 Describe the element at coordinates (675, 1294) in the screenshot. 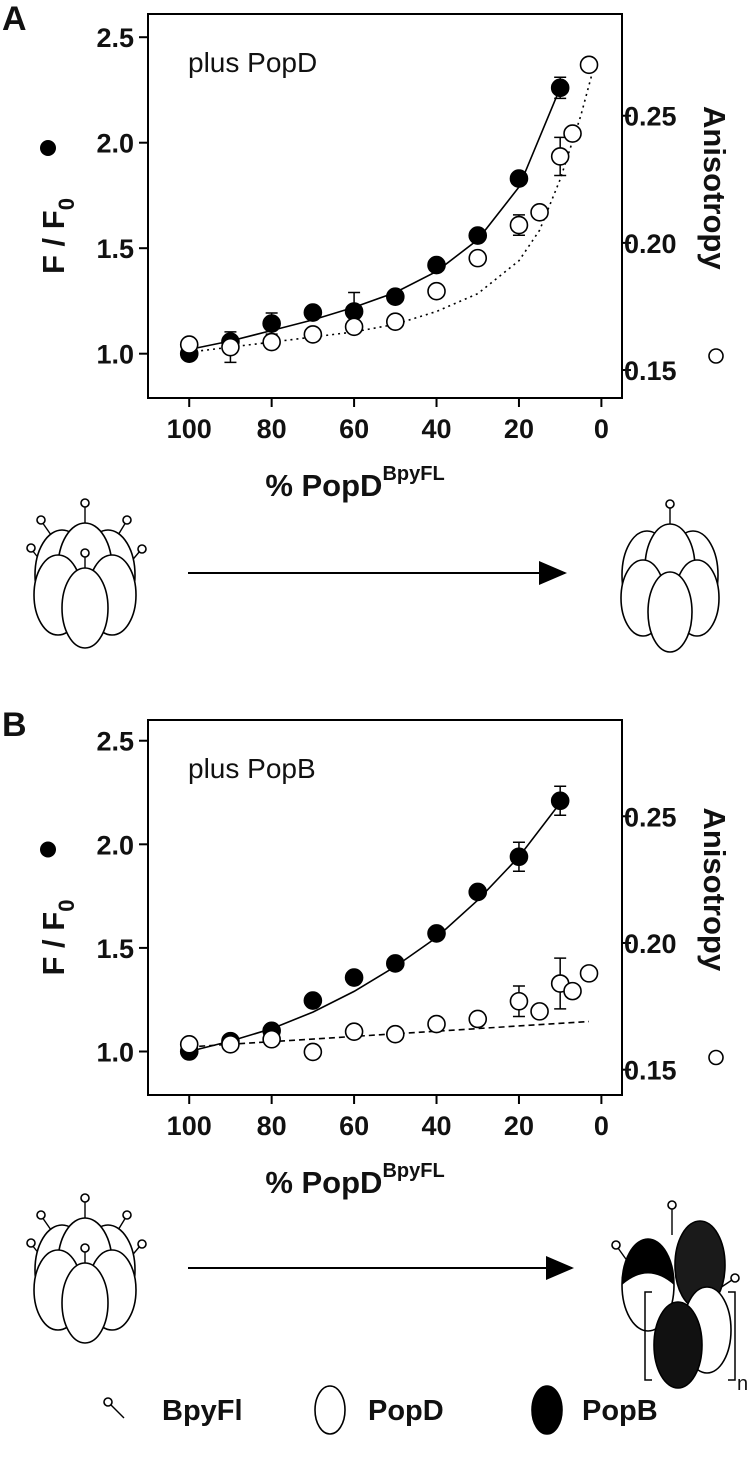

I see `assembly` at that location.